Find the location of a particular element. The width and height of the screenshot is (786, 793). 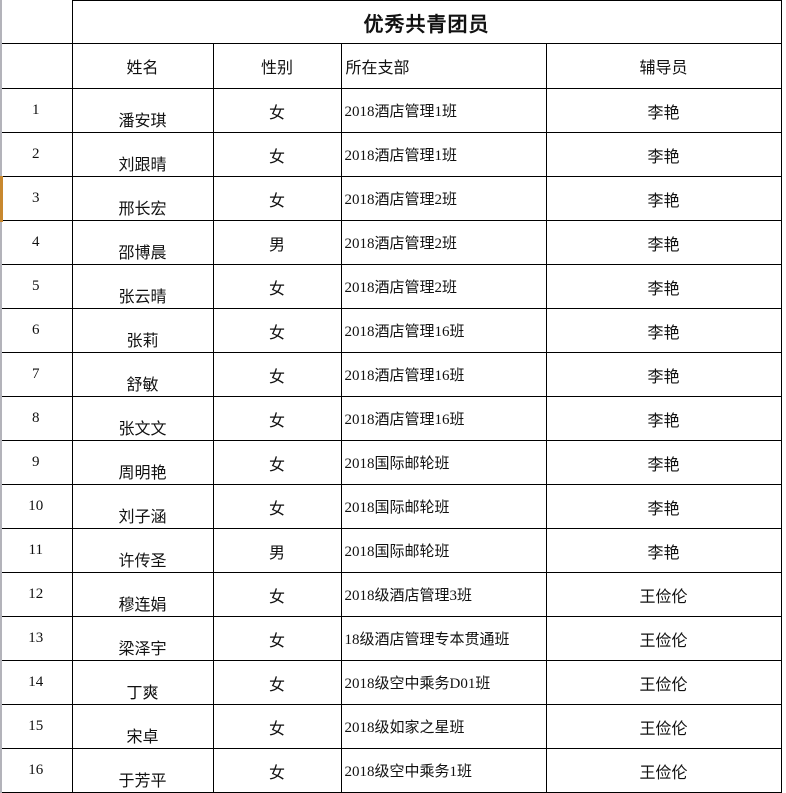

name-cell: 刘跟晴 is located at coordinates (142, 154).